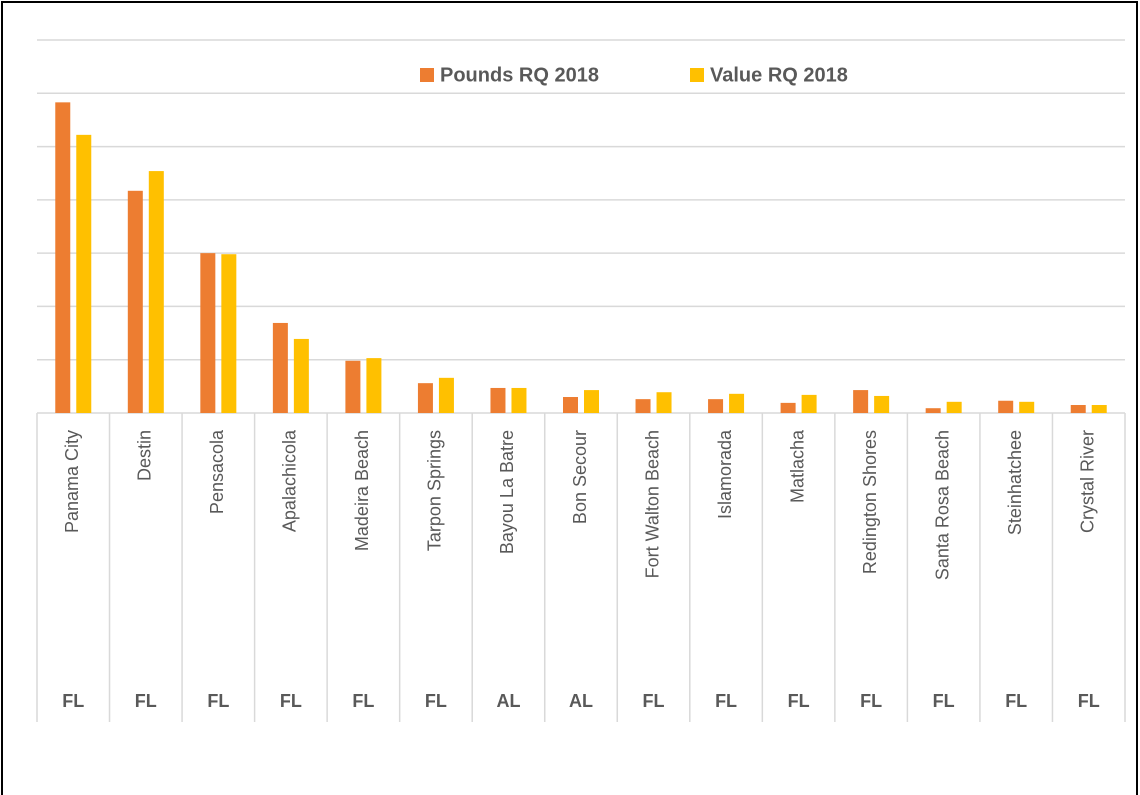 This screenshot has width=1140, height=795. I want to click on x-tick-label: Bon Secour, so click(580, 477).